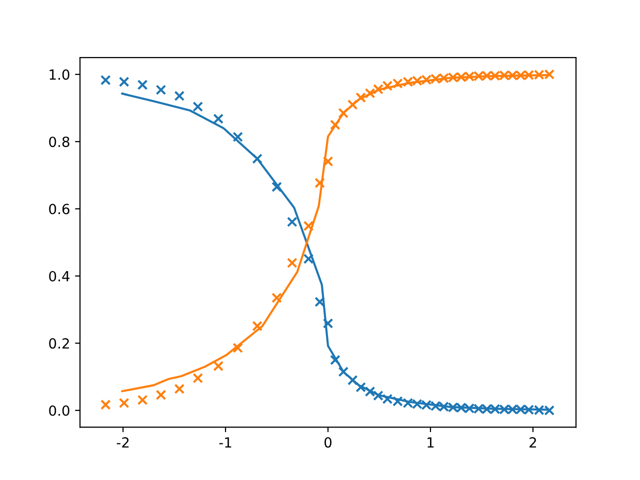  Describe the element at coordinates (431, 442) in the screenshot. I see `x-tick-label: 1` at that location.